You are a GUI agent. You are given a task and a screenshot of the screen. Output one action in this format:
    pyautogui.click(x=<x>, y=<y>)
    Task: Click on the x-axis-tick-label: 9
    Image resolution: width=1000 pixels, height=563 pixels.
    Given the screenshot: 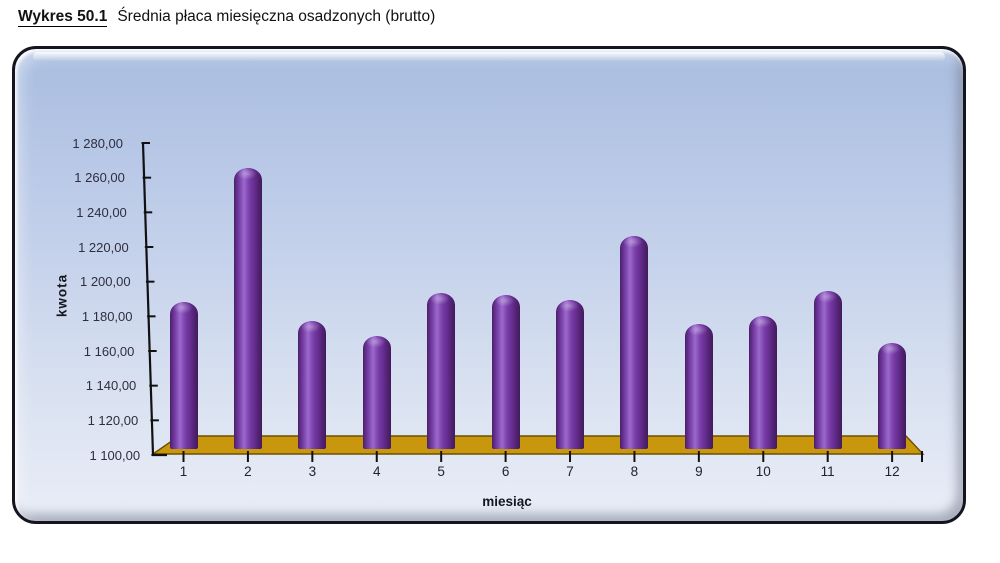 What is the action you would take?
    pyautogui.click(x=699, y=471)
    